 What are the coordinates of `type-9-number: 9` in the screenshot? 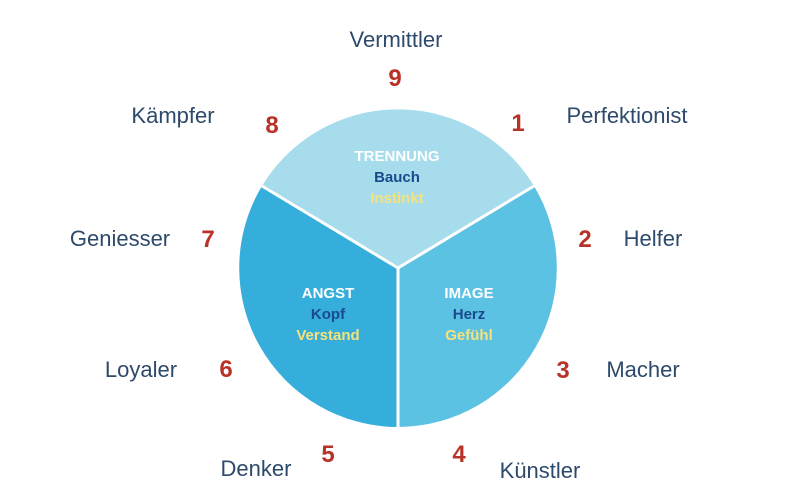 It's located at (395, 78).